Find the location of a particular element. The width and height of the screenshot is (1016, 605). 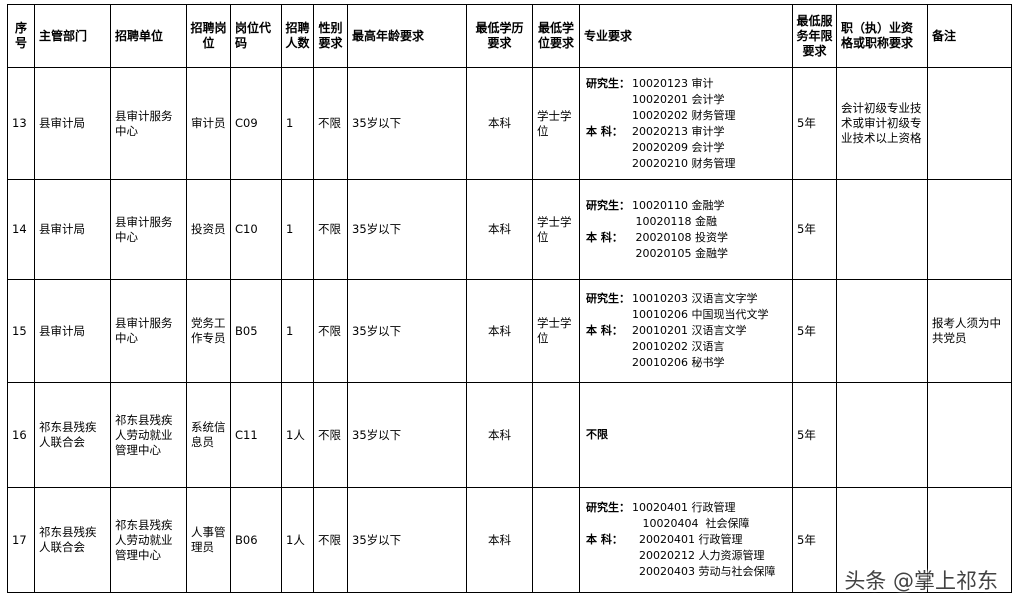

header-qual: 职（执）业资格或职称要求 is located at coordinates (882, 36).